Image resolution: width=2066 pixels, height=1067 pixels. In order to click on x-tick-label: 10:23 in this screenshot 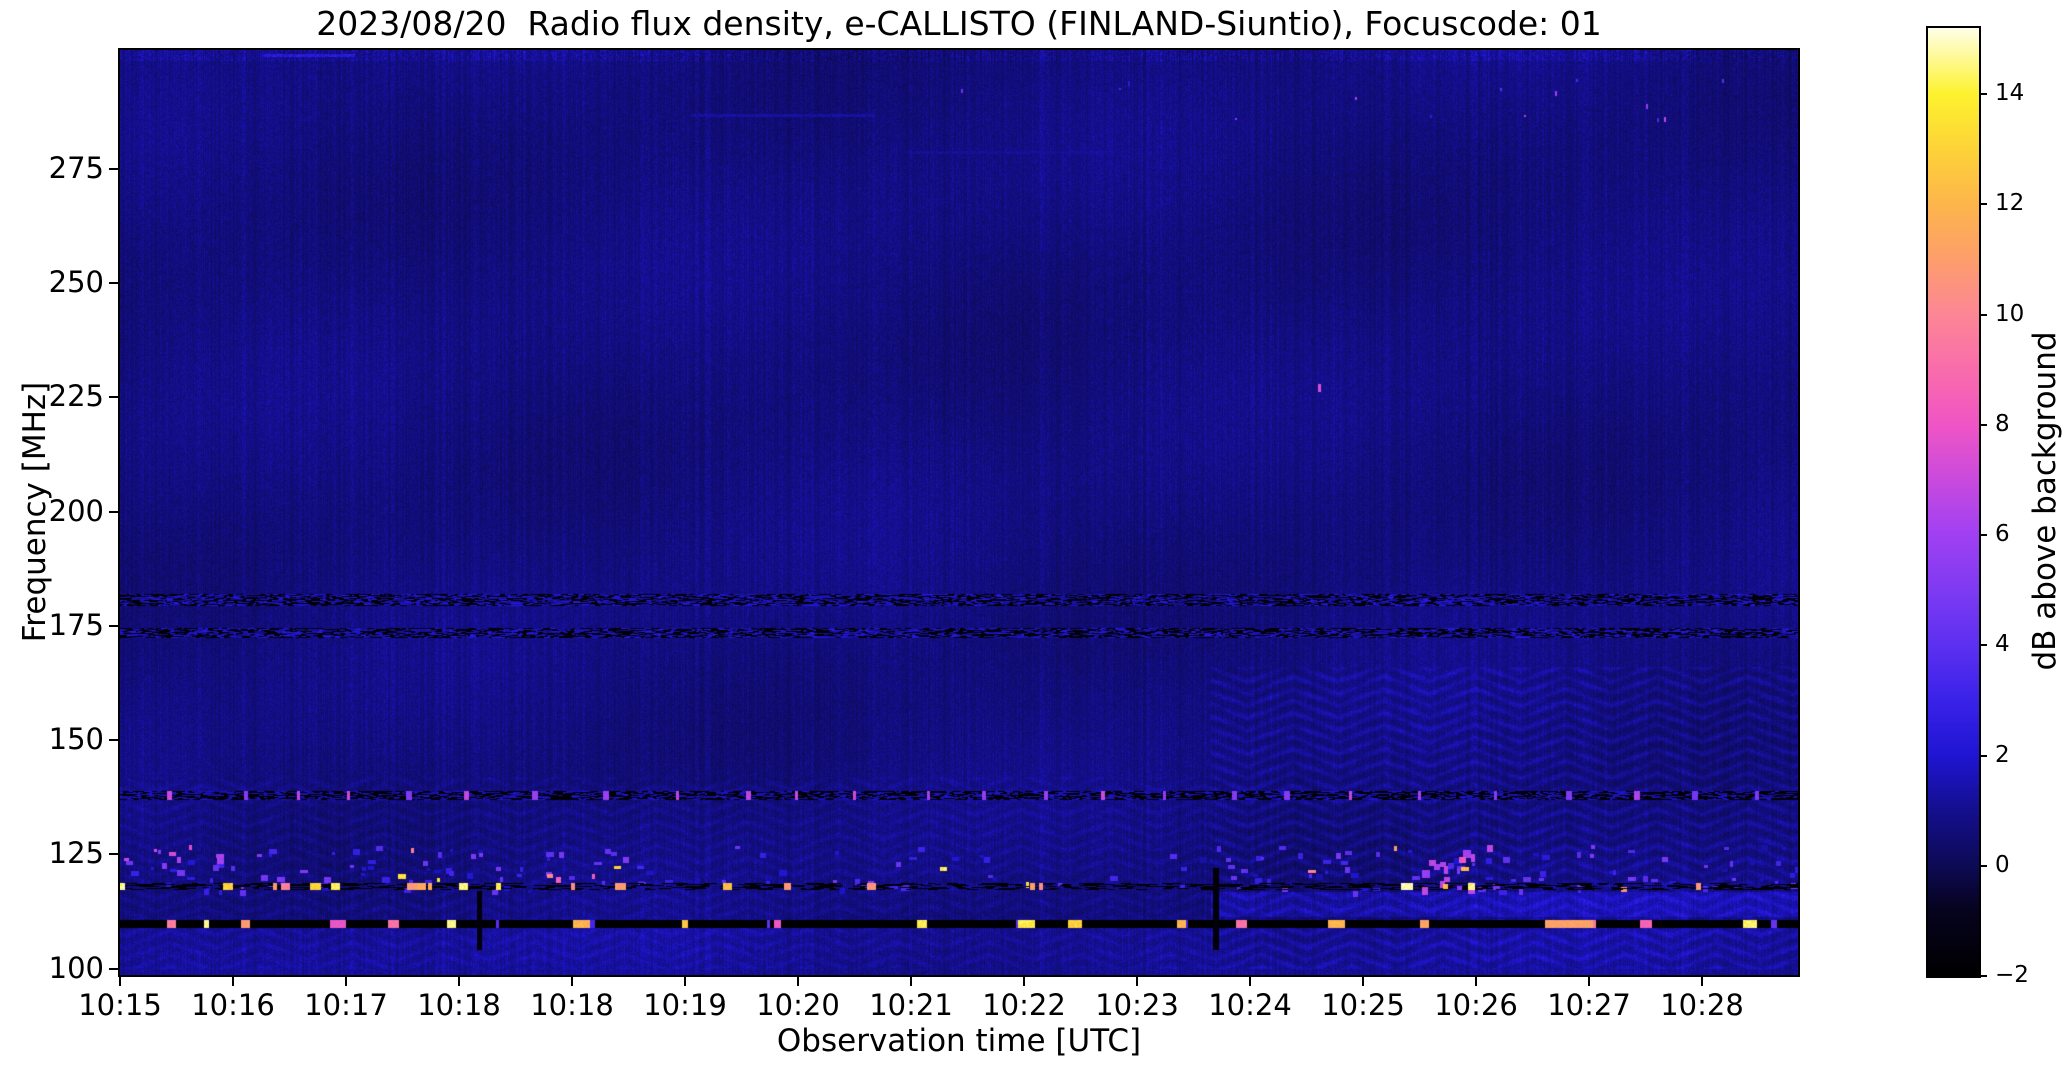, I will do `click(1137, 1005)`.